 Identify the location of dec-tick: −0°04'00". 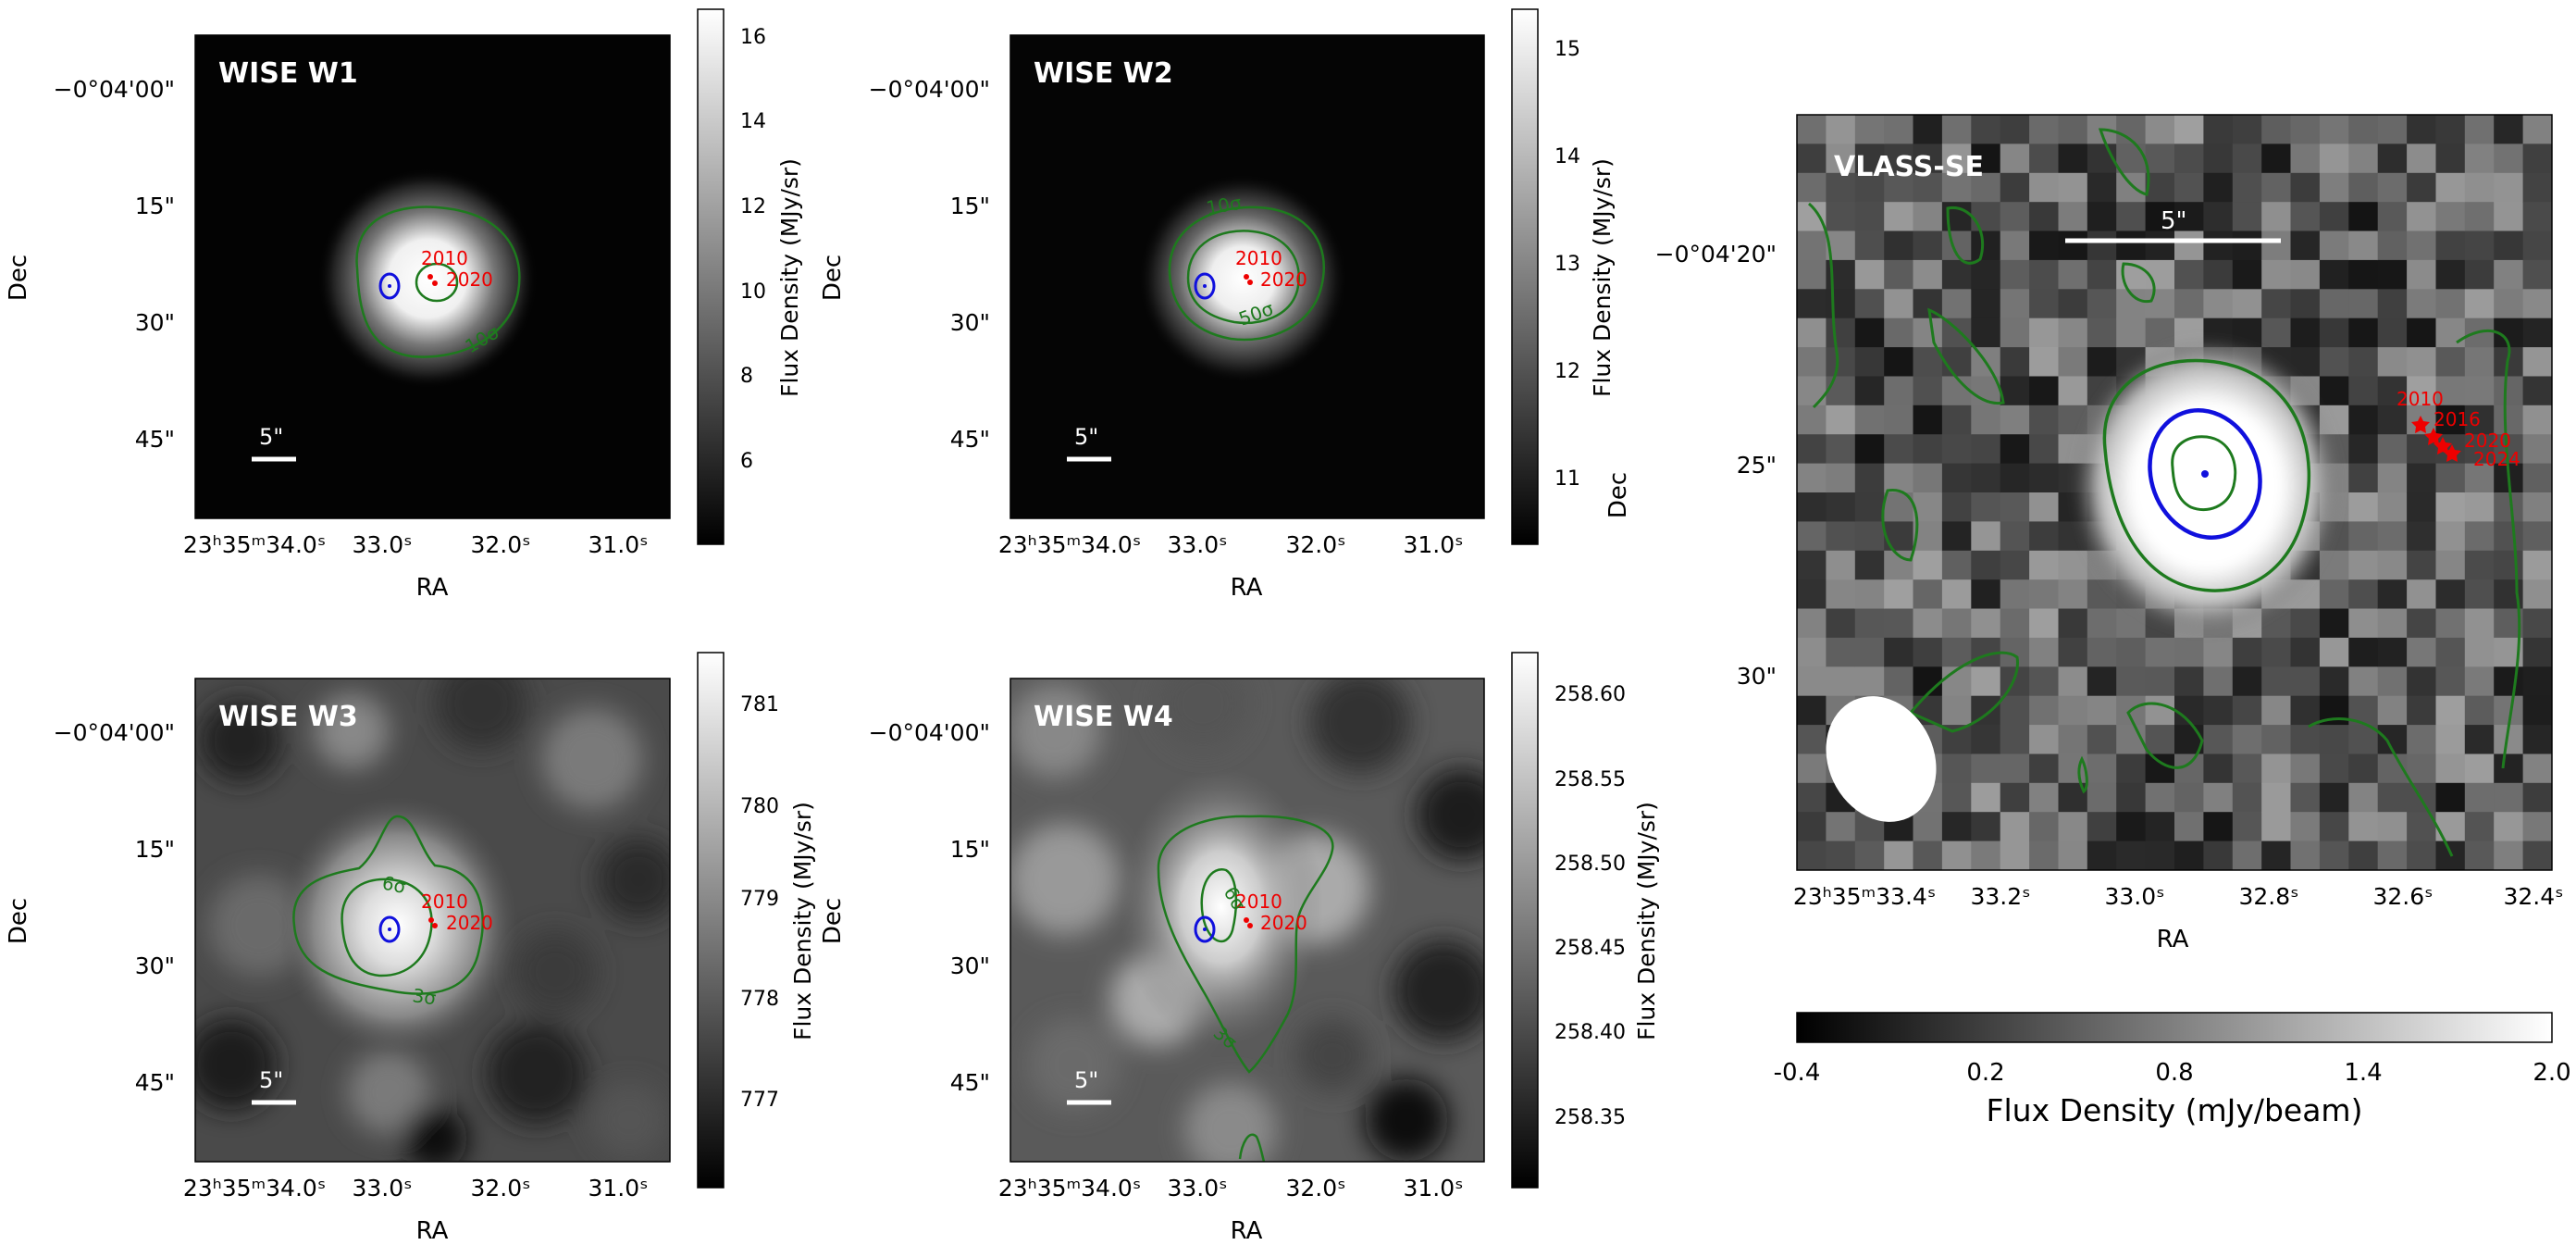
(114, 90).